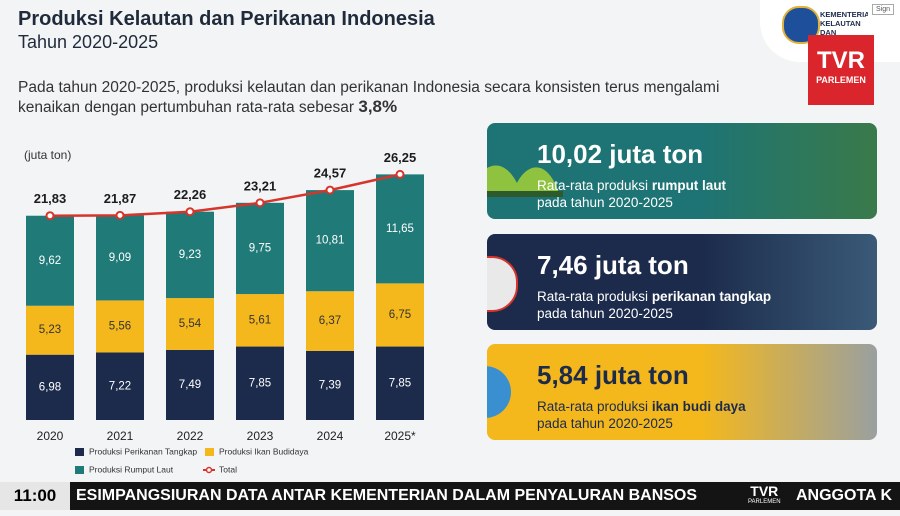 The height and width of the screenshot is (516, 900). I want to click on x-tick-label: 2024, so click(330, 436).